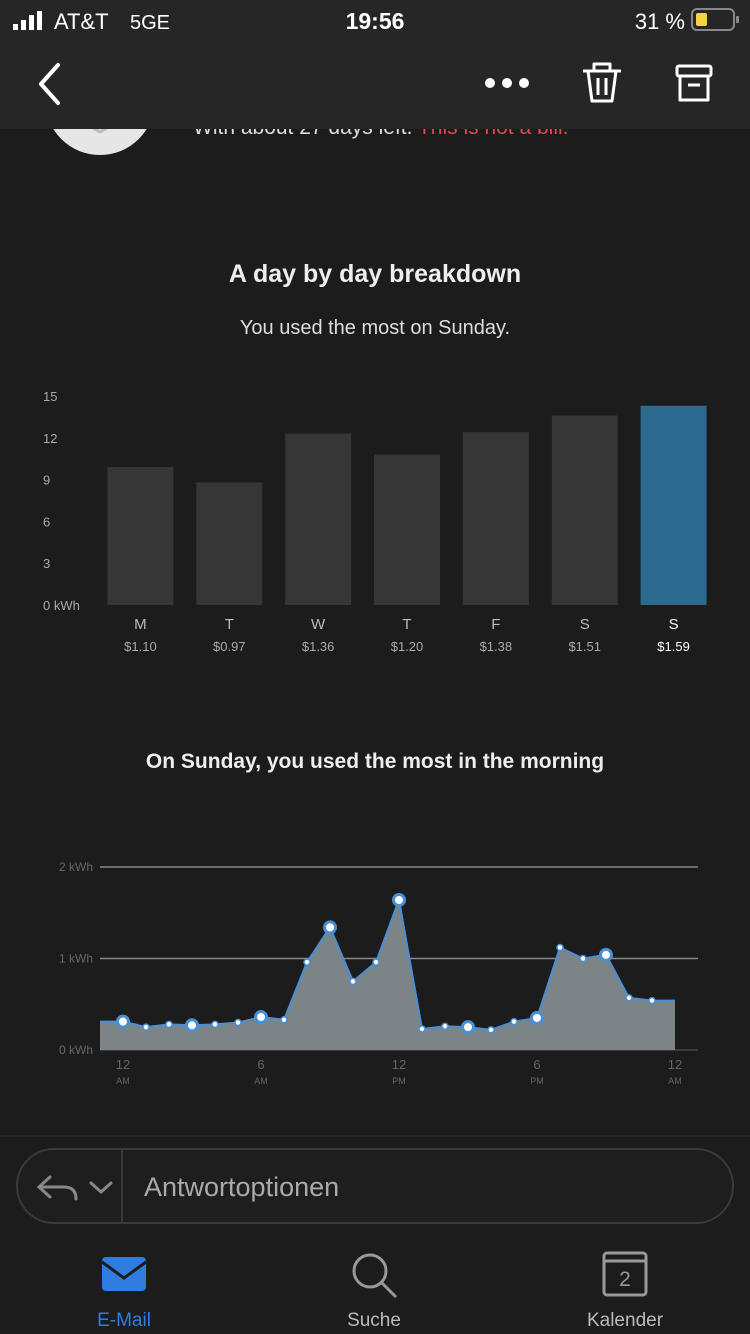 The image size is (750, 1334). I want to click on reply-icon, so click(57, 1188).